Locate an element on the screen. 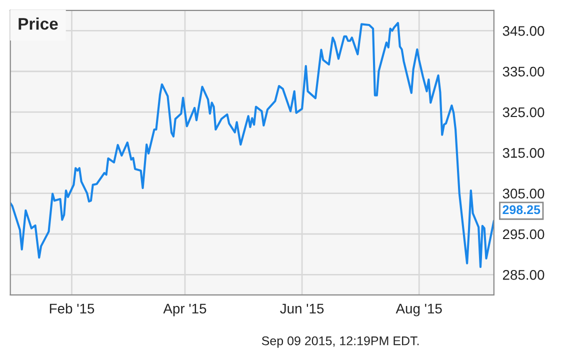 Image resolution: width=575 pixels, height=358 pixels. x-tick-label: Feb '15 is located at coordinates (72, 308).